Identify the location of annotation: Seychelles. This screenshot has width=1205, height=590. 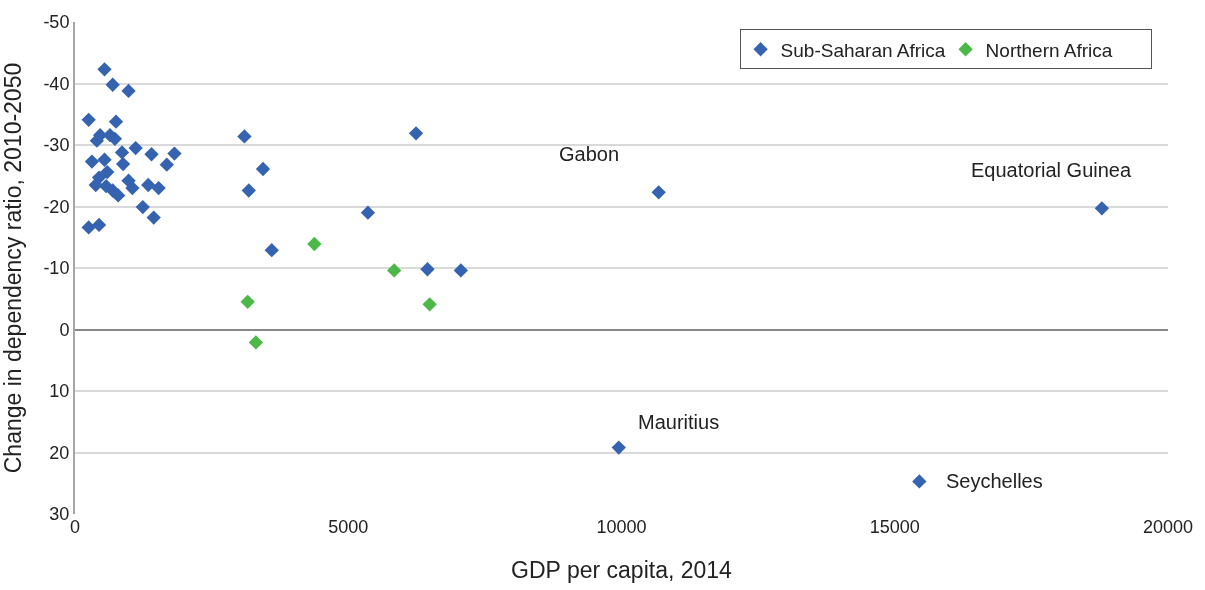
(994, 481).